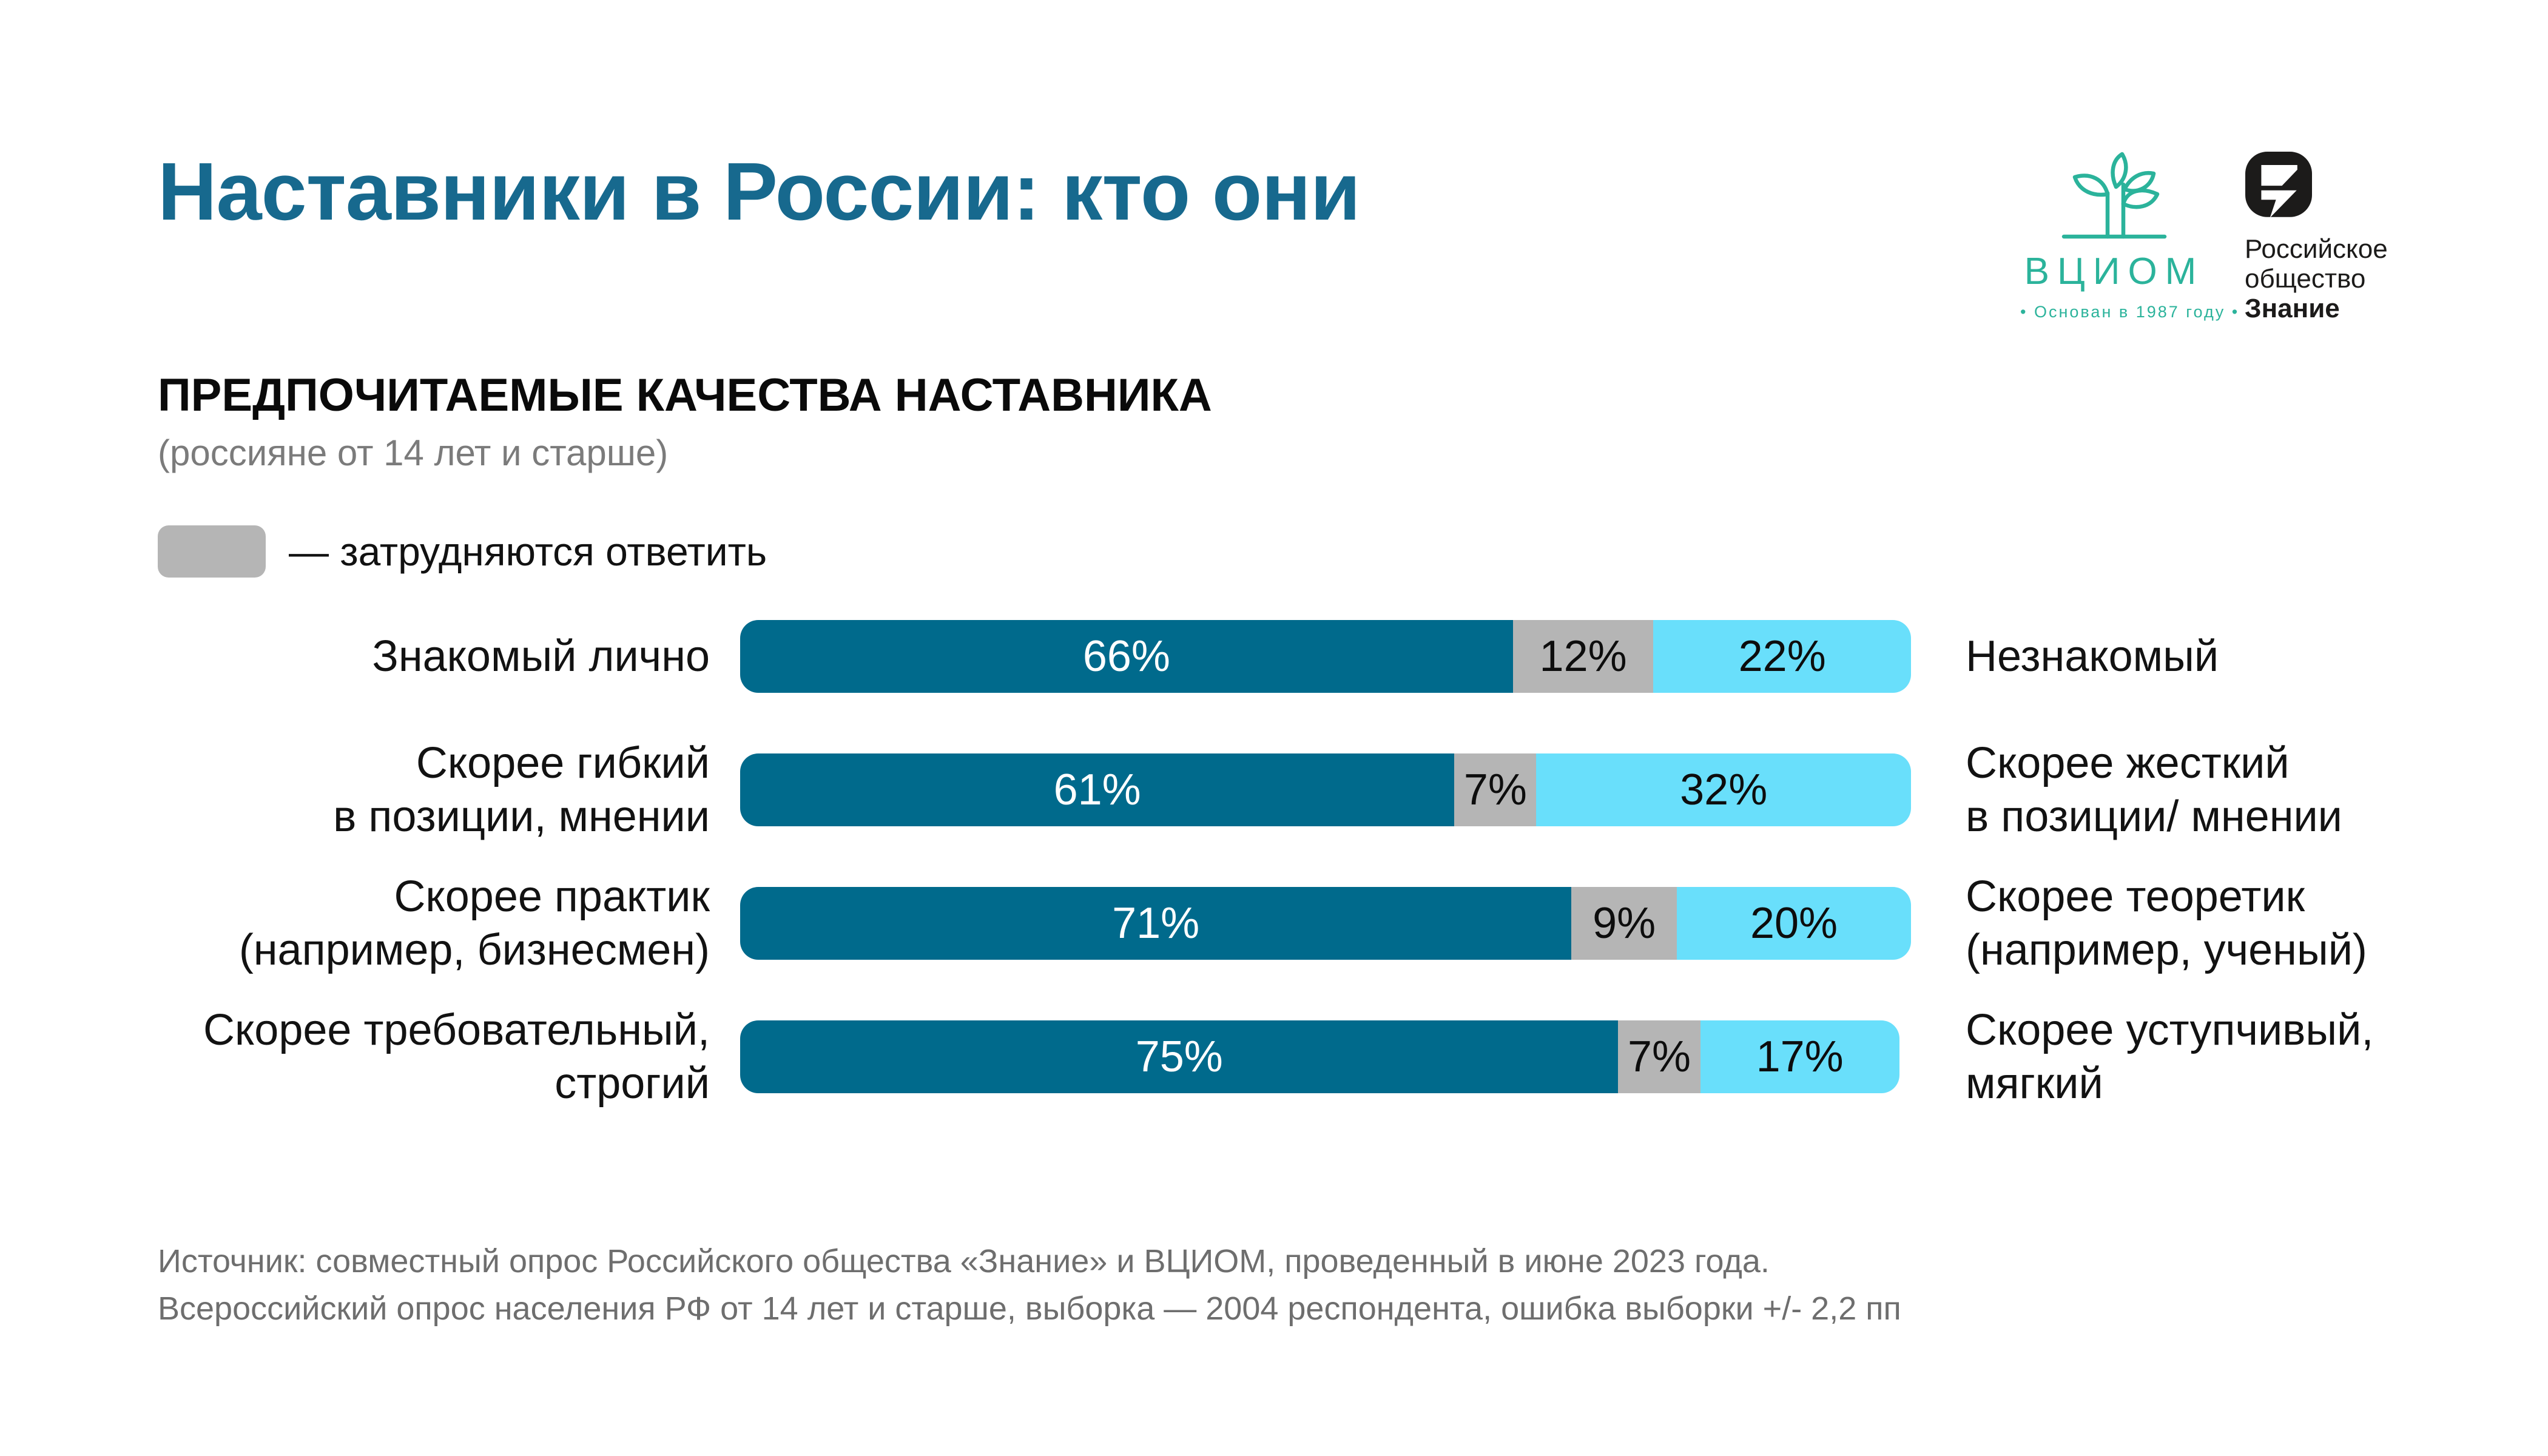 The width and height of the screenshot is (2548, 1456). I want to click on row-right-label: Скорее теоретик (например, ученый), so click(2166, 923).